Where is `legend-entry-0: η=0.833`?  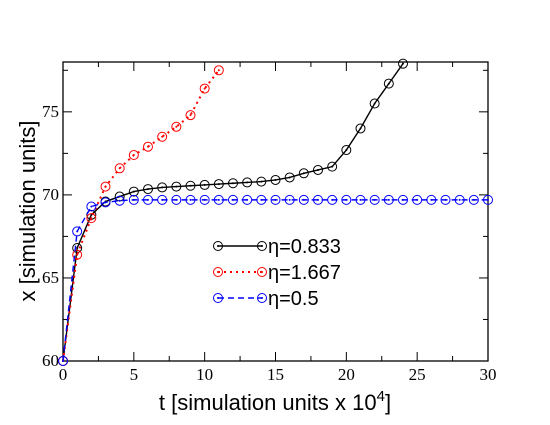 legend-entry-0: η=0.833 is located at coordinates (277, 247).